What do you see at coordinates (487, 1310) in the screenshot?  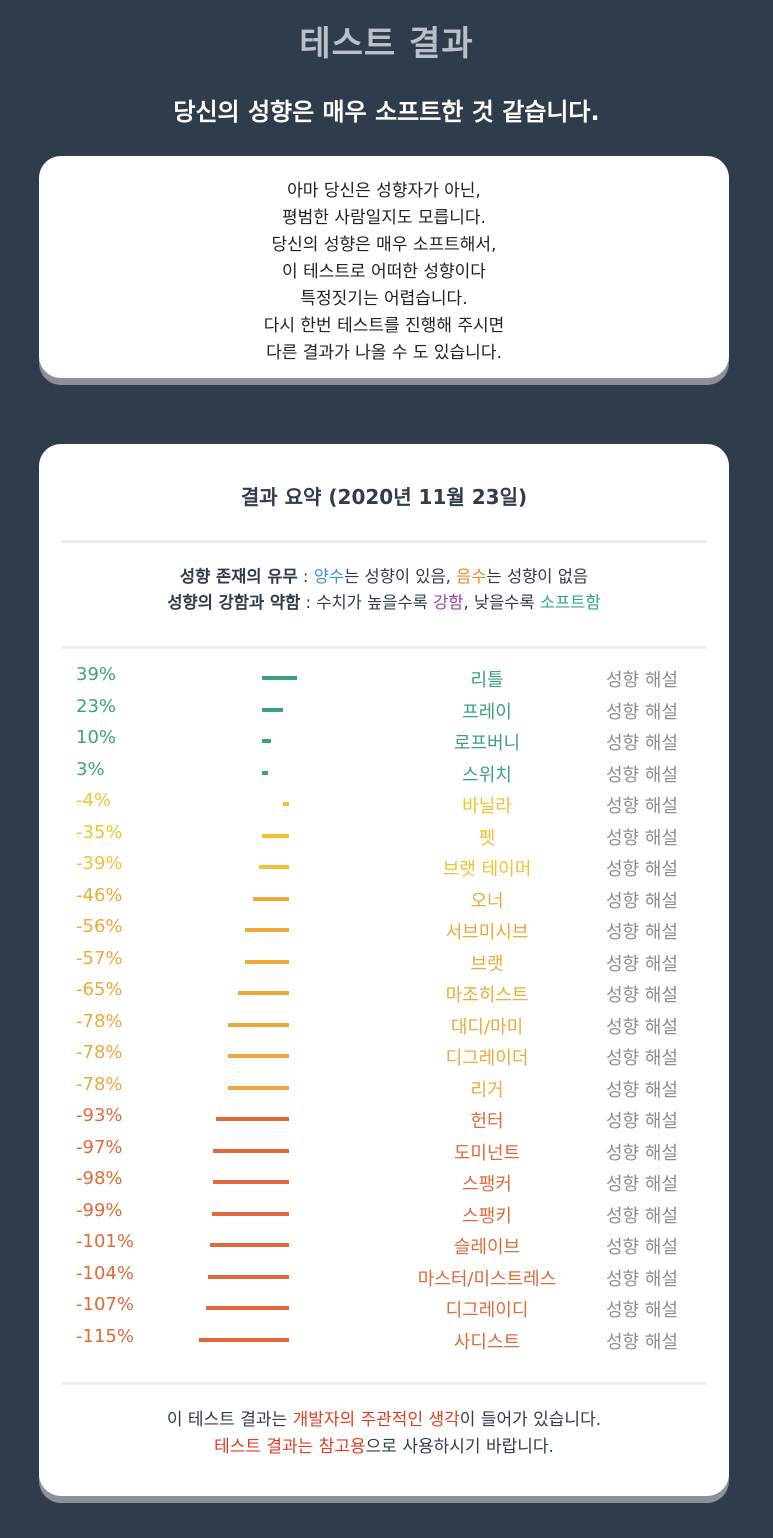 I see `tendency-name: 디그레이디` at bounding box center [487, 1310].